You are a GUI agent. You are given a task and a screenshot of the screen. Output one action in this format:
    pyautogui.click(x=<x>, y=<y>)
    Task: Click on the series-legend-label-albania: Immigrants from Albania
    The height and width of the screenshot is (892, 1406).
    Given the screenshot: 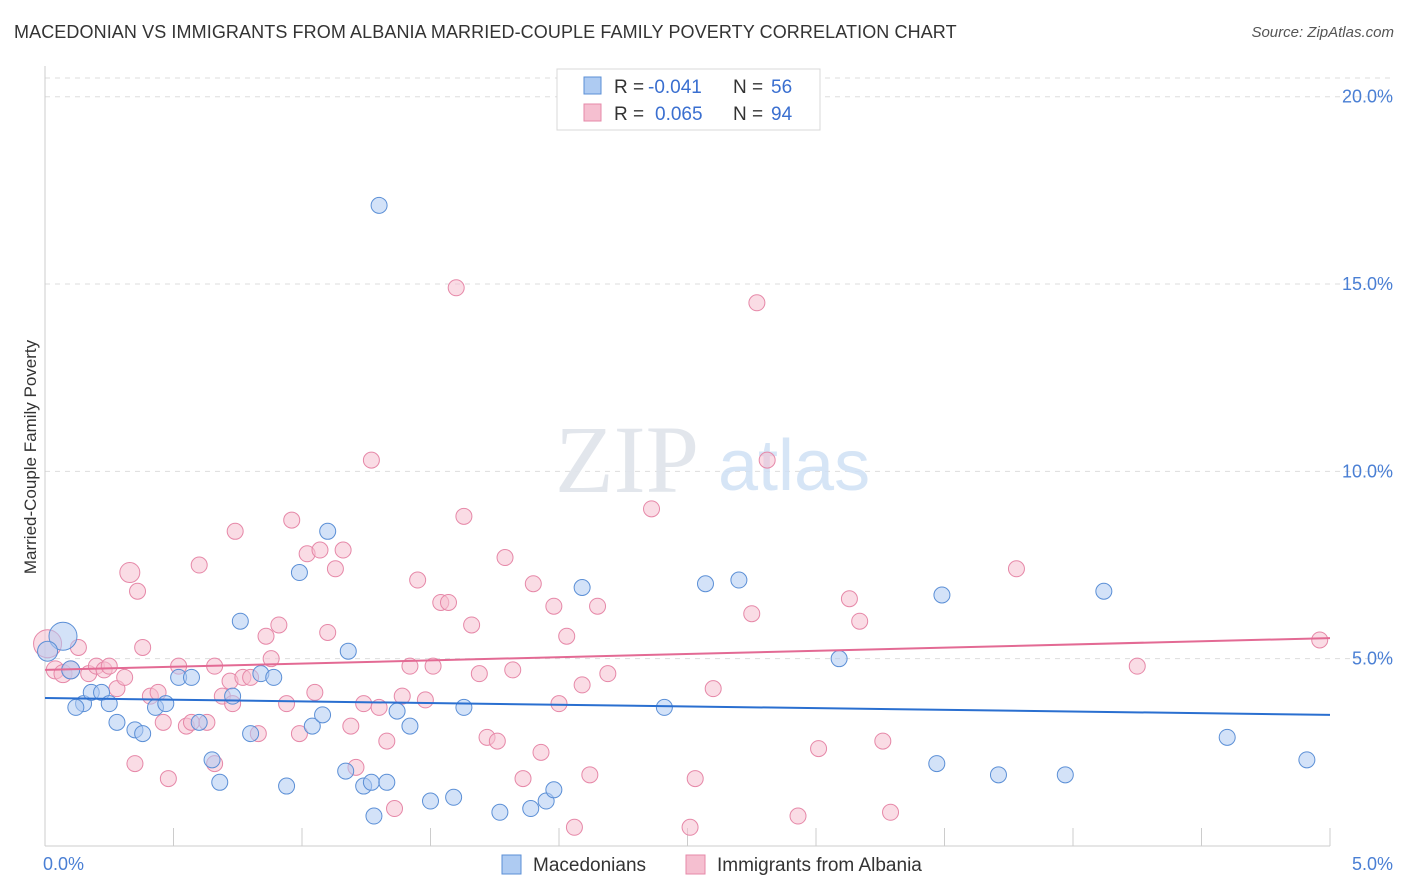 What is the action you would take?
    pyautogui.click(x=819, y=865)
    